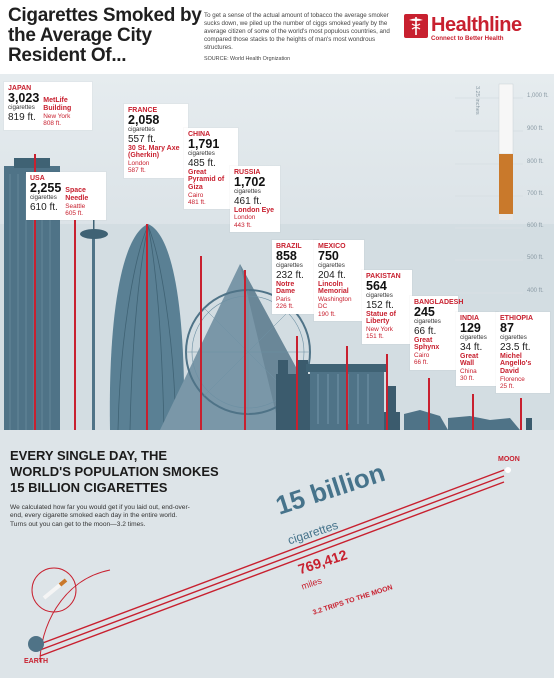  I want to click on landmark-name: MetLife Building, so click(57, 104).